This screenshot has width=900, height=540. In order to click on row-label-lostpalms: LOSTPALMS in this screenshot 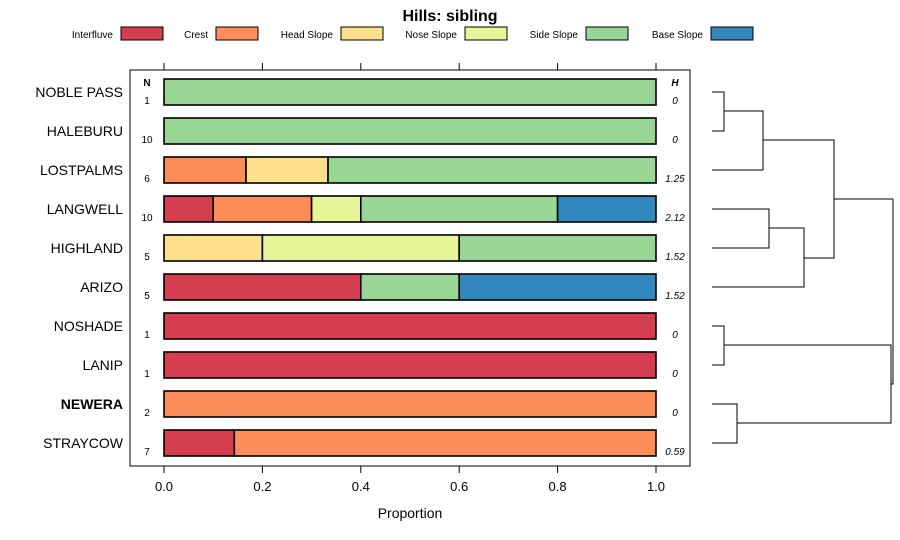, I will do `click(81, 170)`.